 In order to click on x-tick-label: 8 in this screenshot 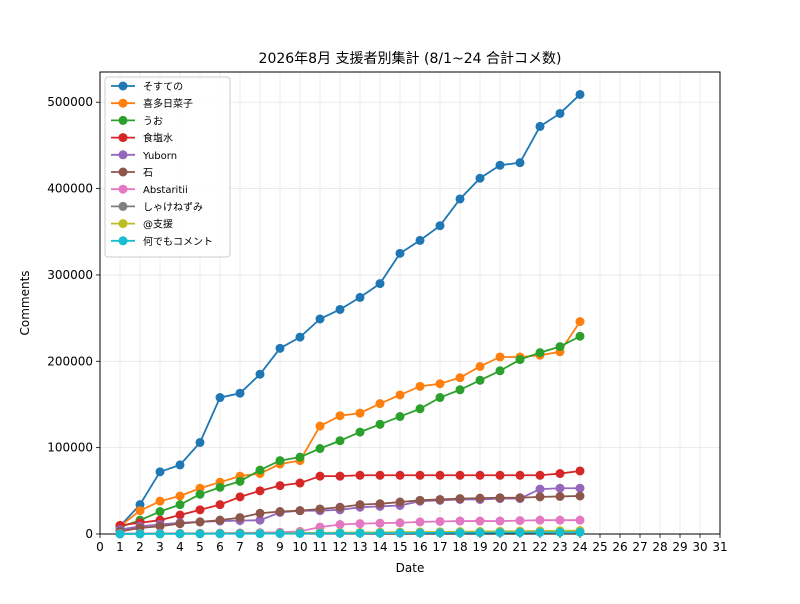, I will do `click(260, 547)`.